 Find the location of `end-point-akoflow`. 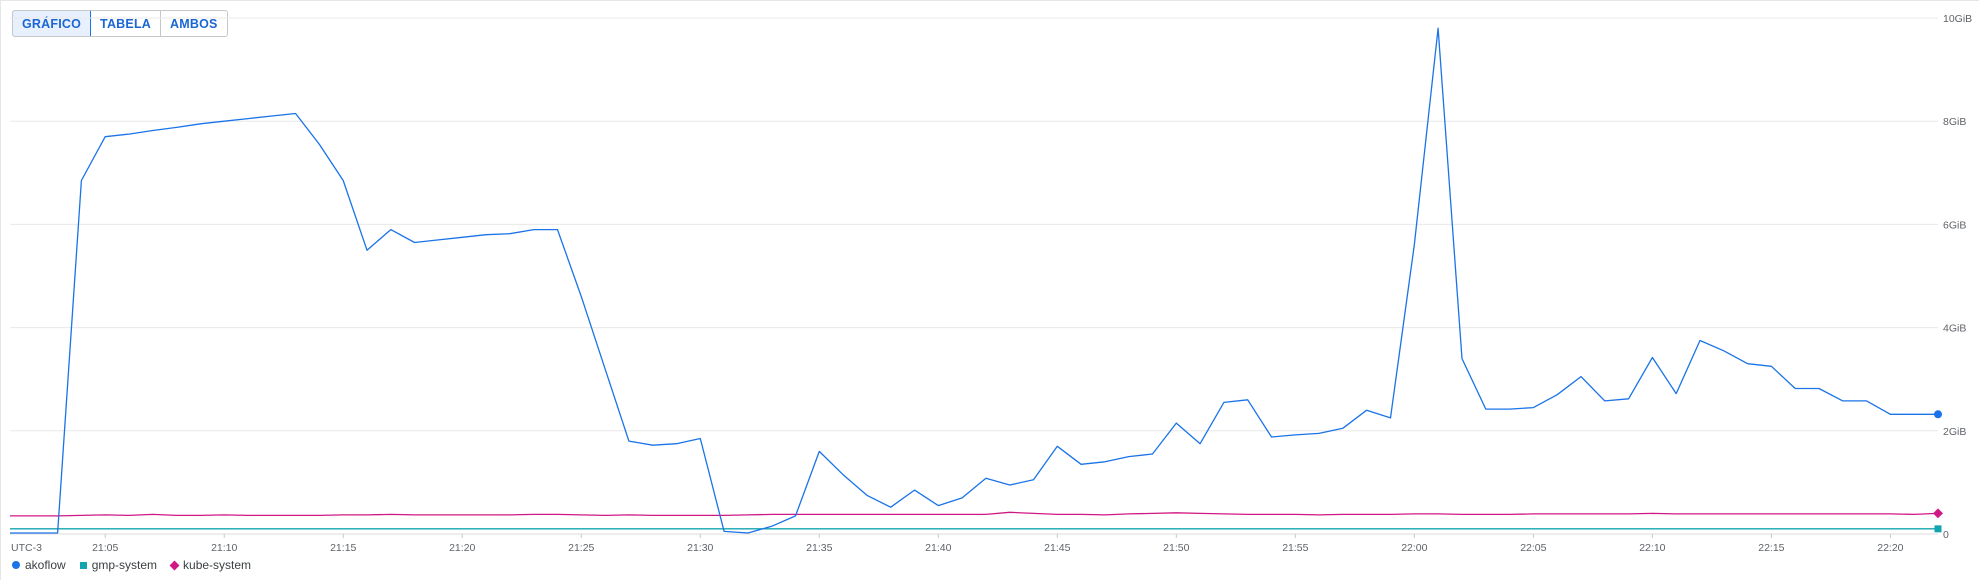

end-point-akoflow is located at coordinates (1938, 414).